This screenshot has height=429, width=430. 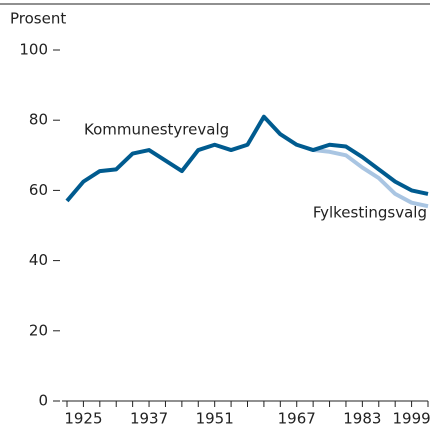 I want to click on y-tick-label: 80, so click(x=38, y=120).